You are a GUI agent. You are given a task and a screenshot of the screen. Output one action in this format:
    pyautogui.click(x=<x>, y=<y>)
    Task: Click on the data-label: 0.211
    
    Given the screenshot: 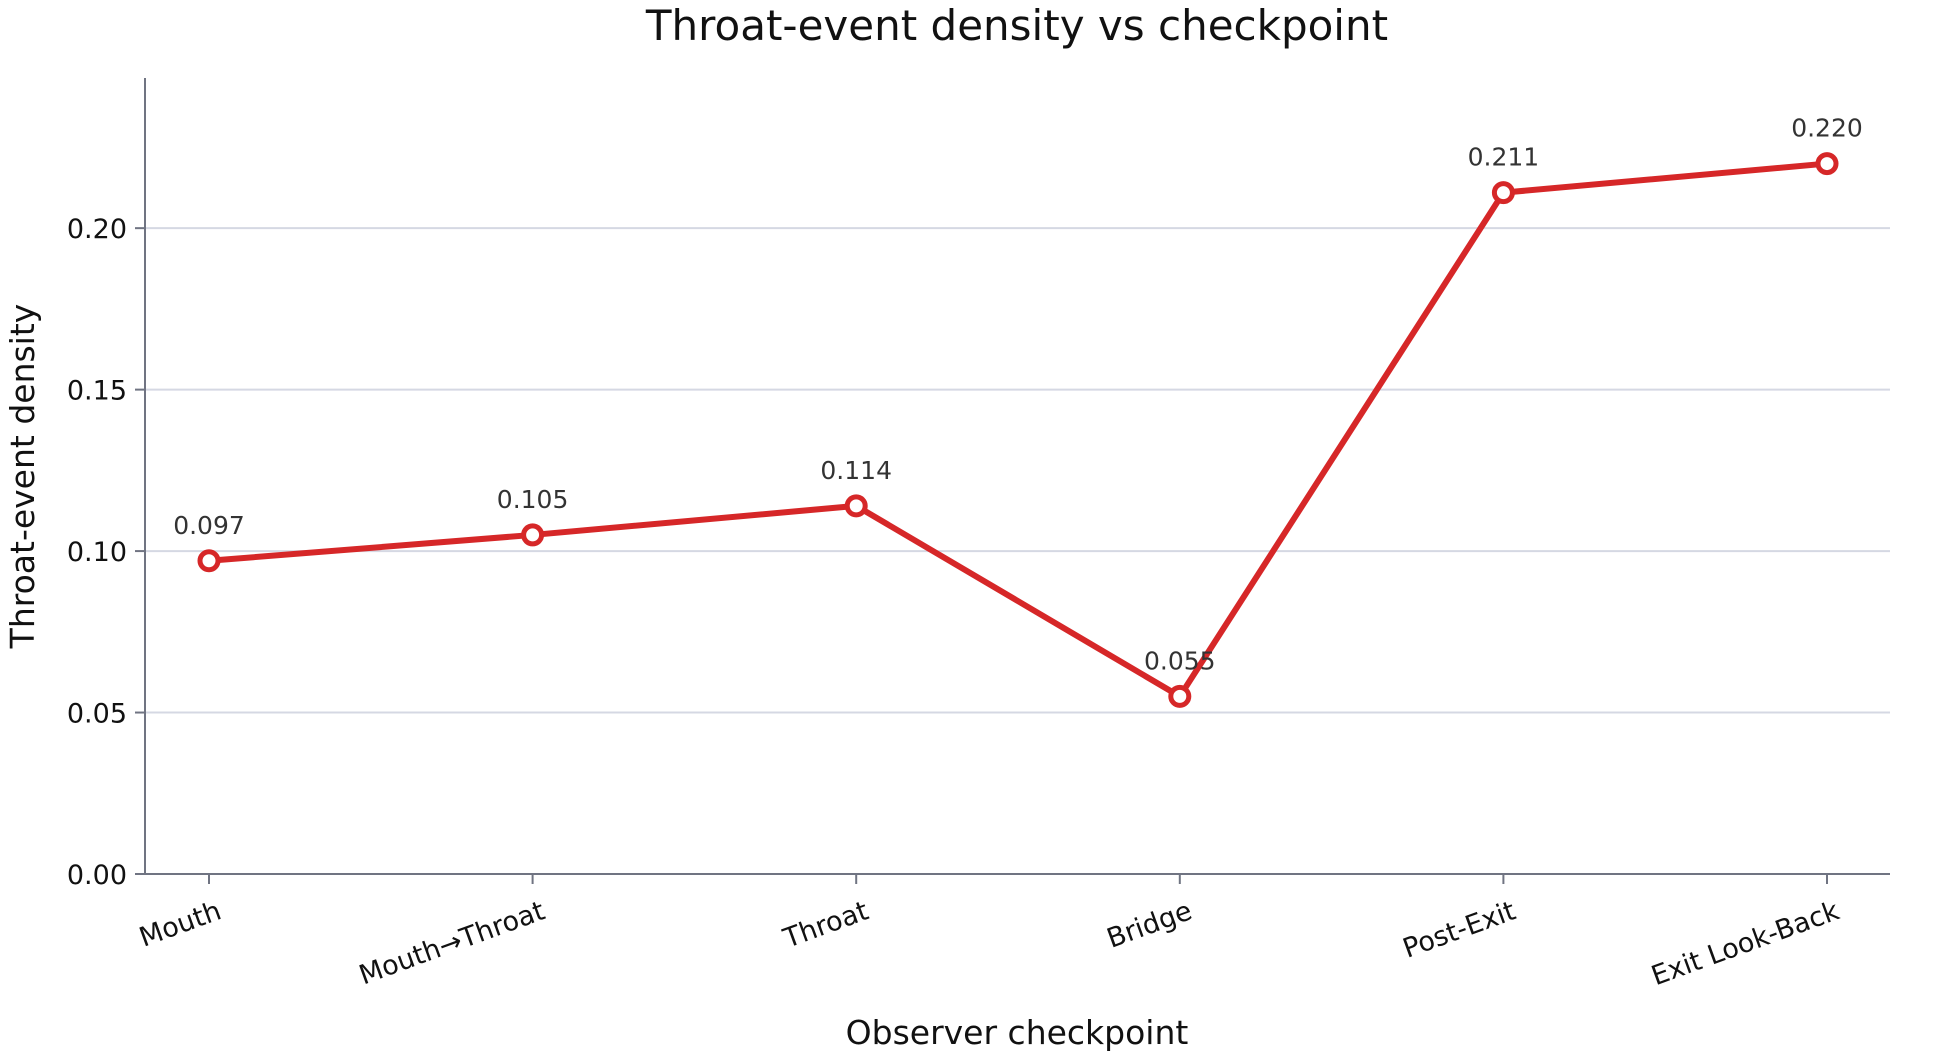 What is the action you would take?
    pyautogui.click(x=1504, y=157)
    